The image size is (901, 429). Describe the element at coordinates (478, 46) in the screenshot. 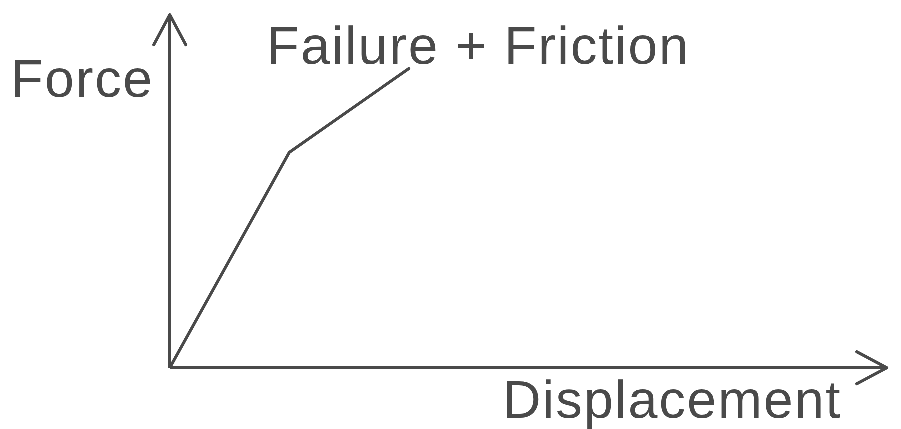

I see `legend-label: Failure + Friction` at that location.